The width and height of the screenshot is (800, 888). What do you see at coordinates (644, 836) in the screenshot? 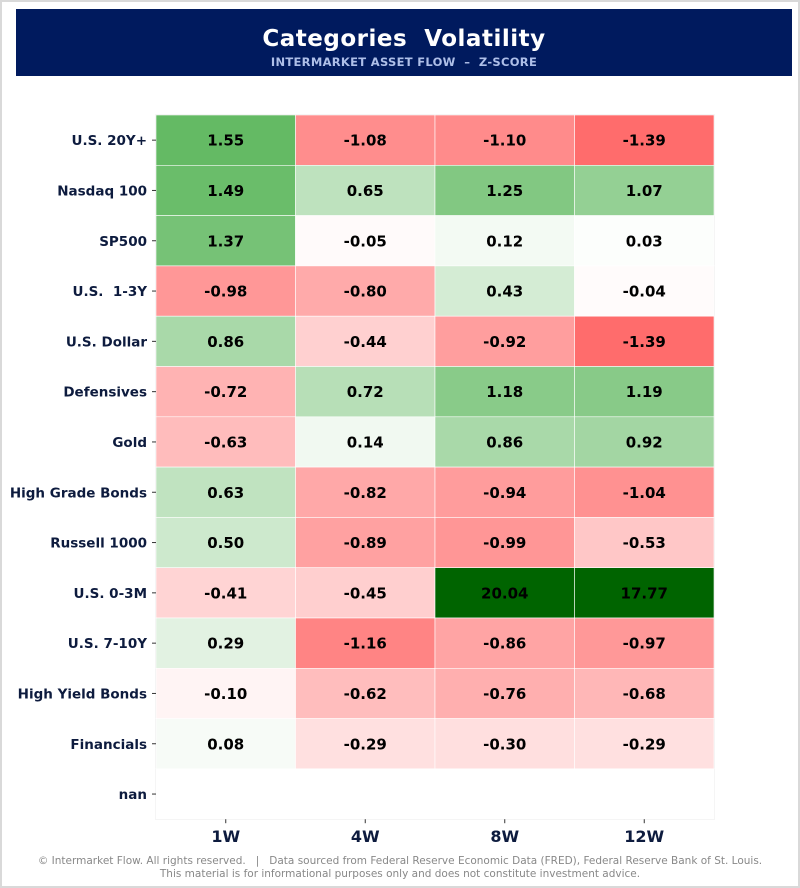
I see `x-tick-label: 12W` at bounding box center [644, 836].